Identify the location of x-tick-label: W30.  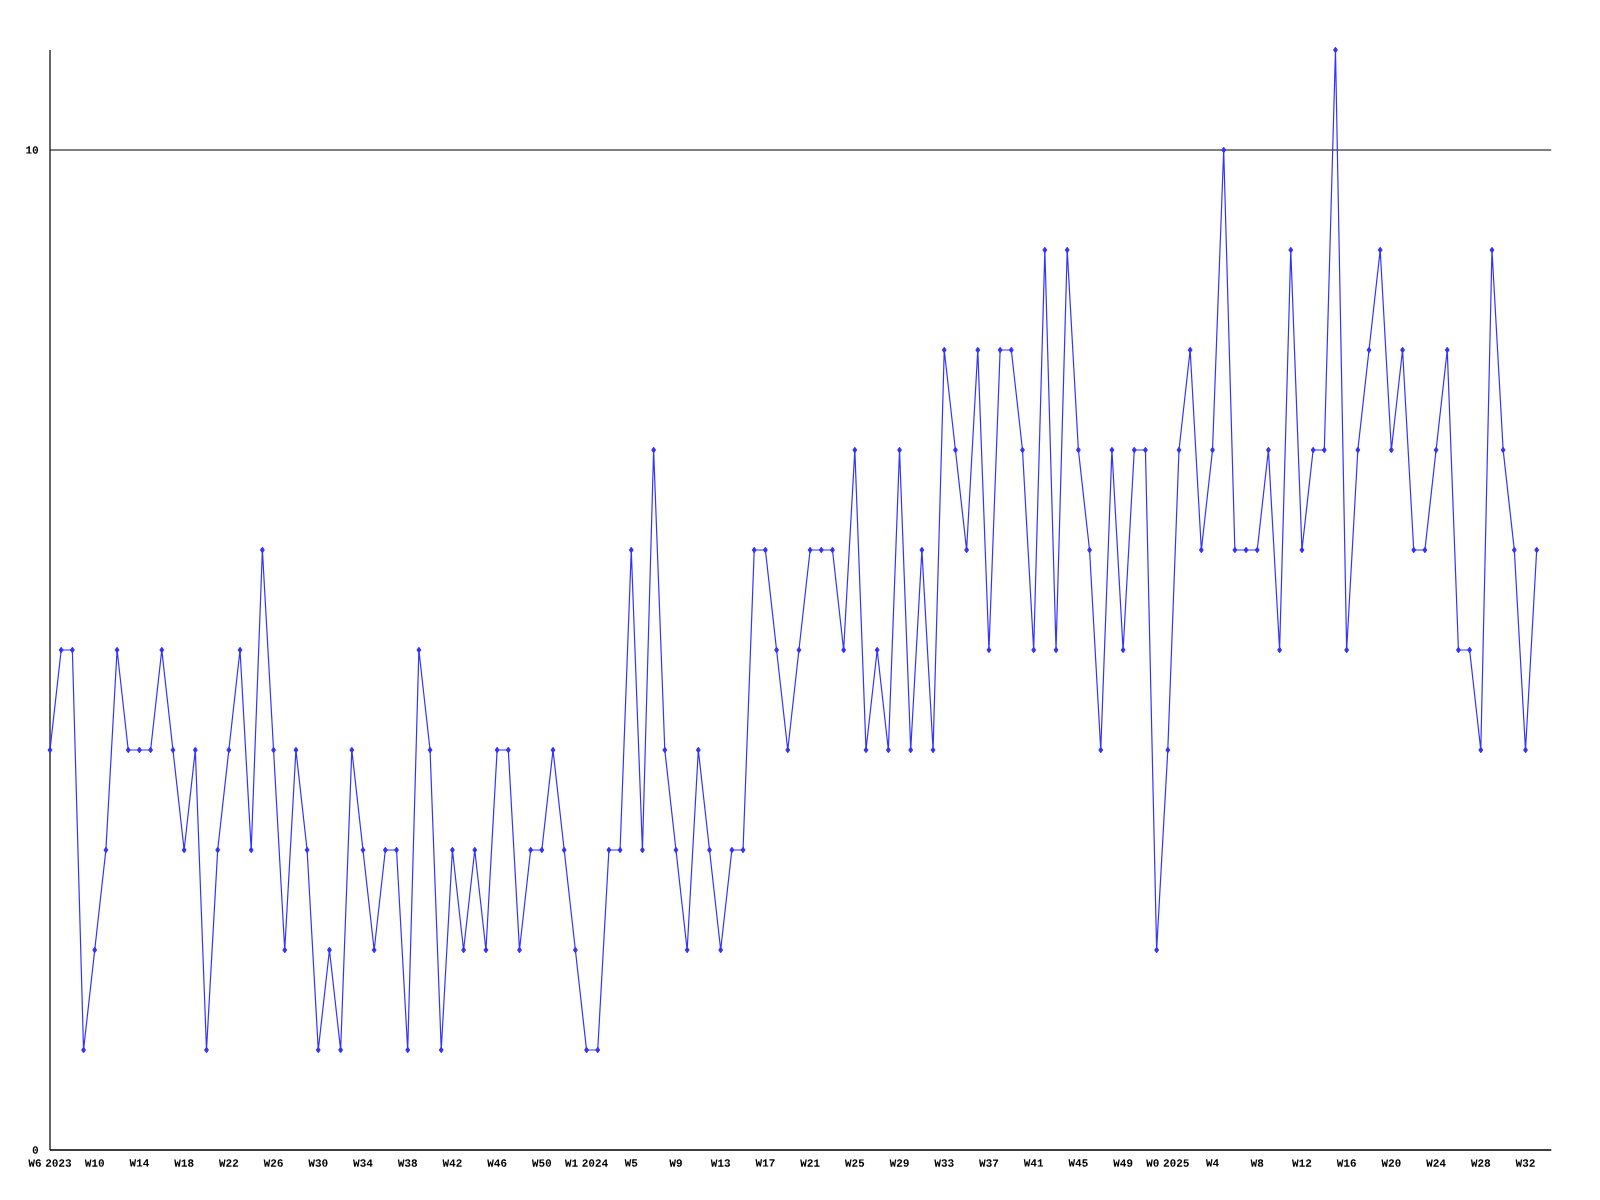
(318, 1163).